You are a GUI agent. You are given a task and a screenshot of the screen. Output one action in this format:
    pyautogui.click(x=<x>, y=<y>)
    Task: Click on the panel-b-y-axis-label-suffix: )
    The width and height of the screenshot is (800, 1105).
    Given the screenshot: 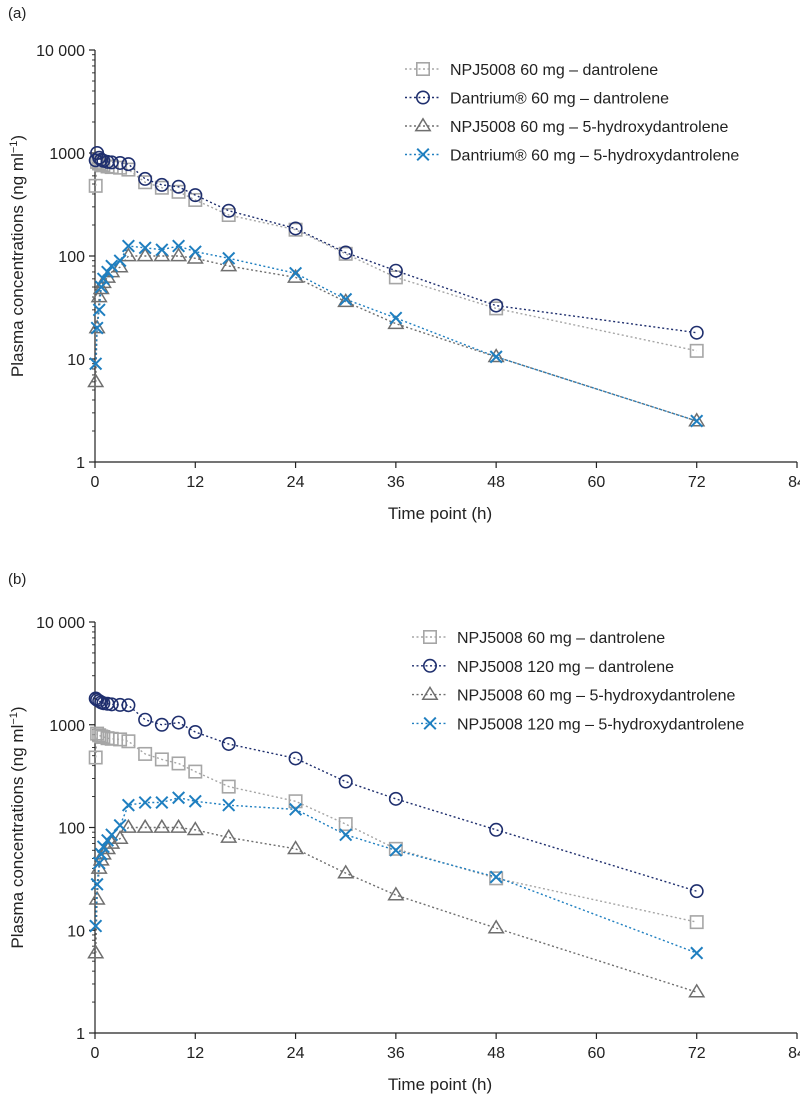 What is the action you would take?
    pyautogui.click(x=17, y=709)
    